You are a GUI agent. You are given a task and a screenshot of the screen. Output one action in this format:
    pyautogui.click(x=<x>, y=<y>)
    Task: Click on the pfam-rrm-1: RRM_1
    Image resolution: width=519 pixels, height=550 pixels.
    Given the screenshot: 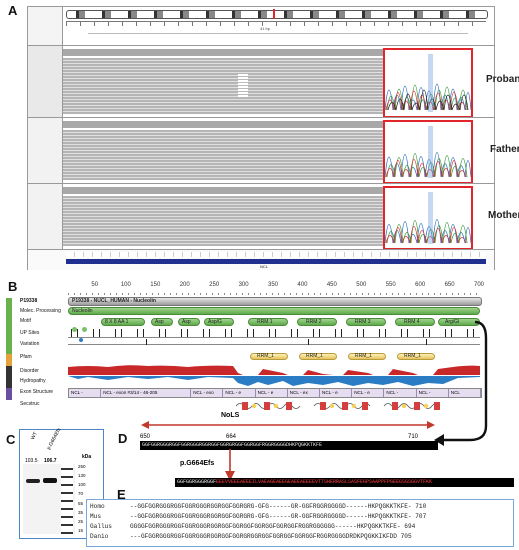 What is the action you would take?
    pyautogui.click(x=269, y=356)
    